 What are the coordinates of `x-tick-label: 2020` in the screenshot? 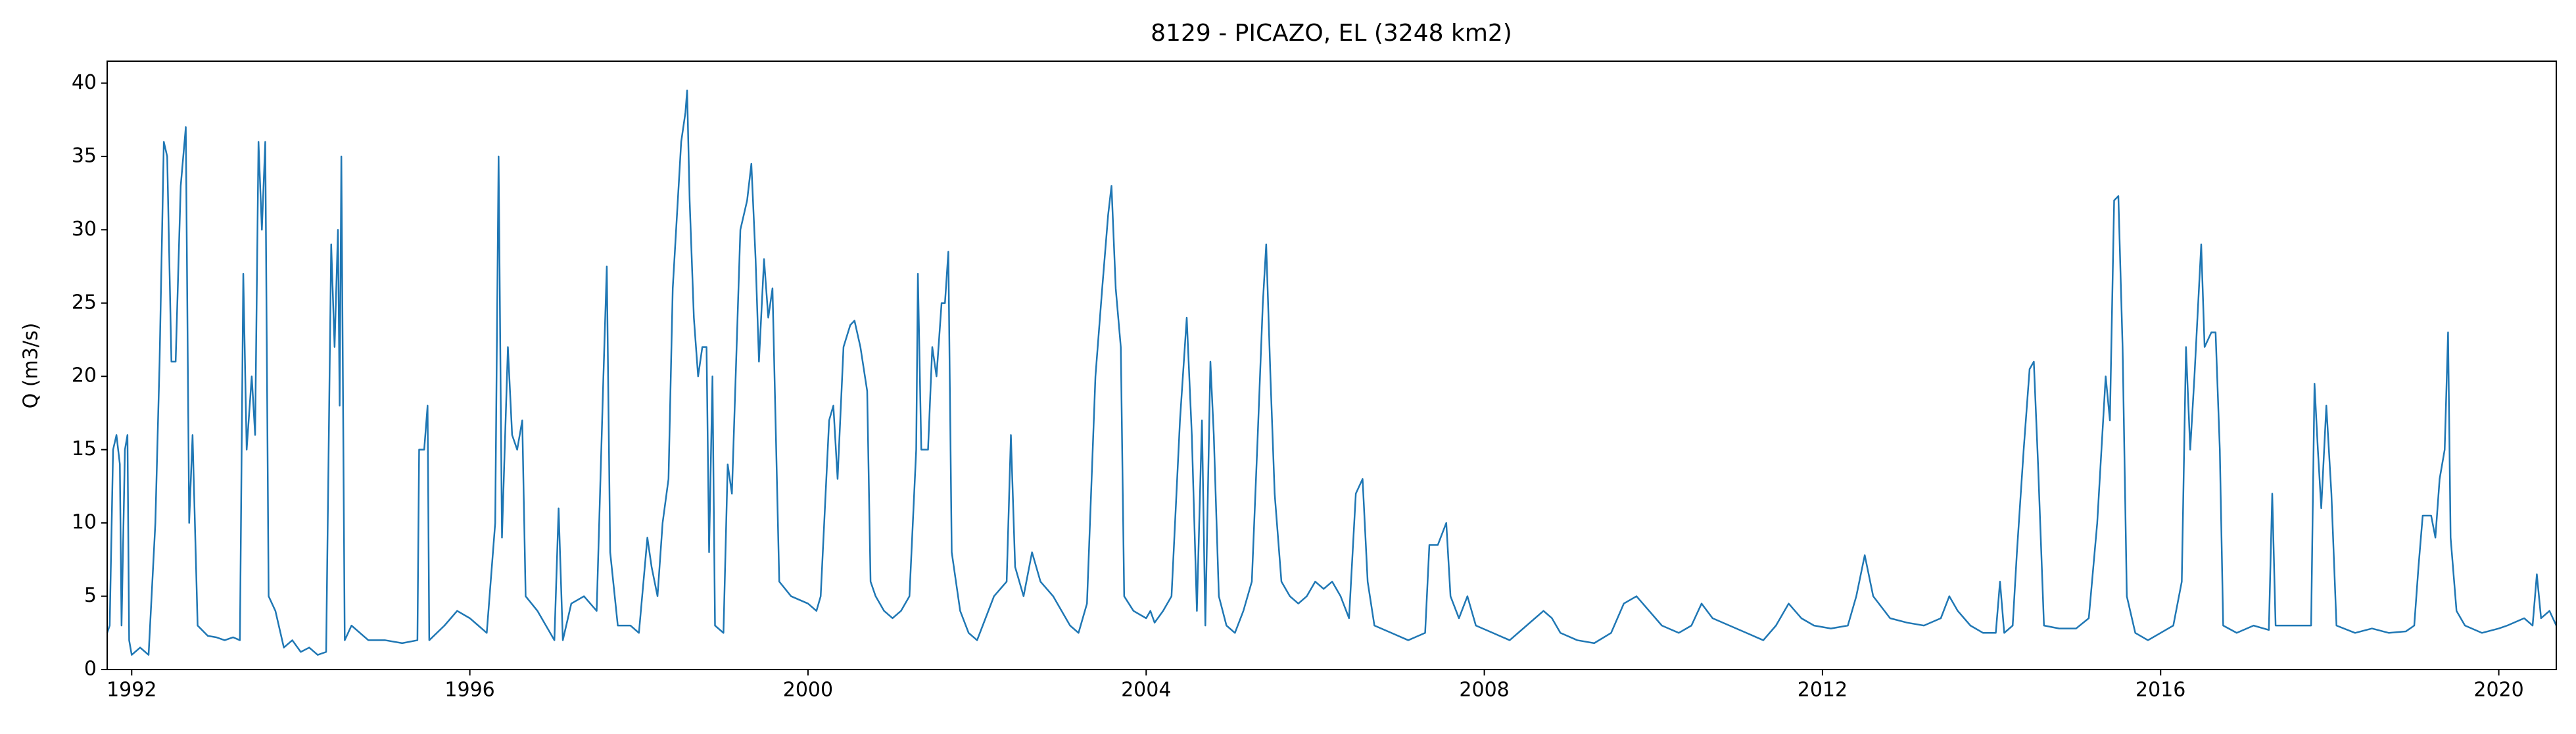 It's located at (2498, 690).